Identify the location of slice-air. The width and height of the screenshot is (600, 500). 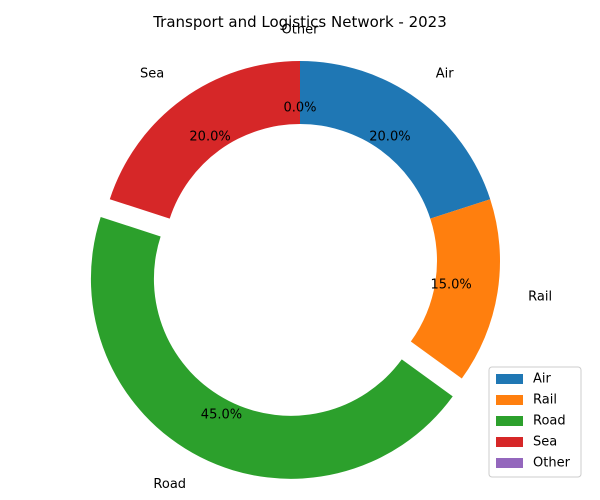
(395, 140).